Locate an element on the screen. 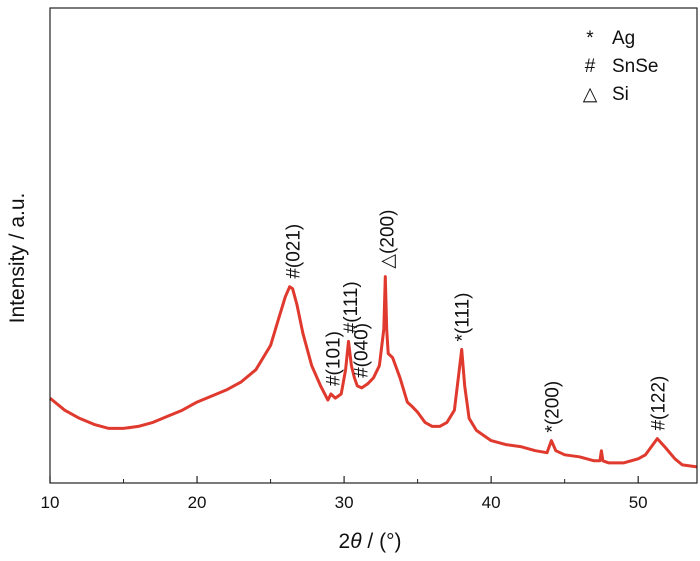 The height and width of the screenshot is (561, 700). x-tick-label-20: 20 is located at coordinates (197, 502).